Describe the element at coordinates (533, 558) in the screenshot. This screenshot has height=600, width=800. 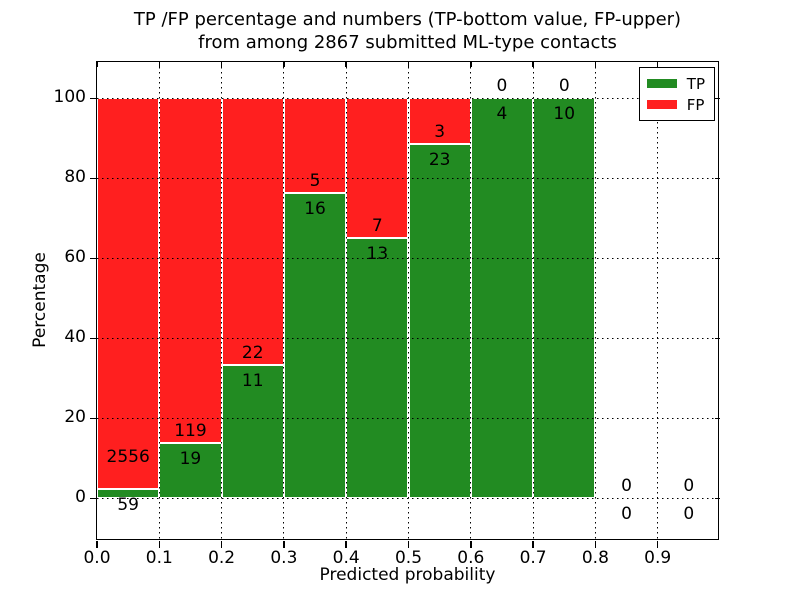
I see `x-tick-label: 0.7` at that location.